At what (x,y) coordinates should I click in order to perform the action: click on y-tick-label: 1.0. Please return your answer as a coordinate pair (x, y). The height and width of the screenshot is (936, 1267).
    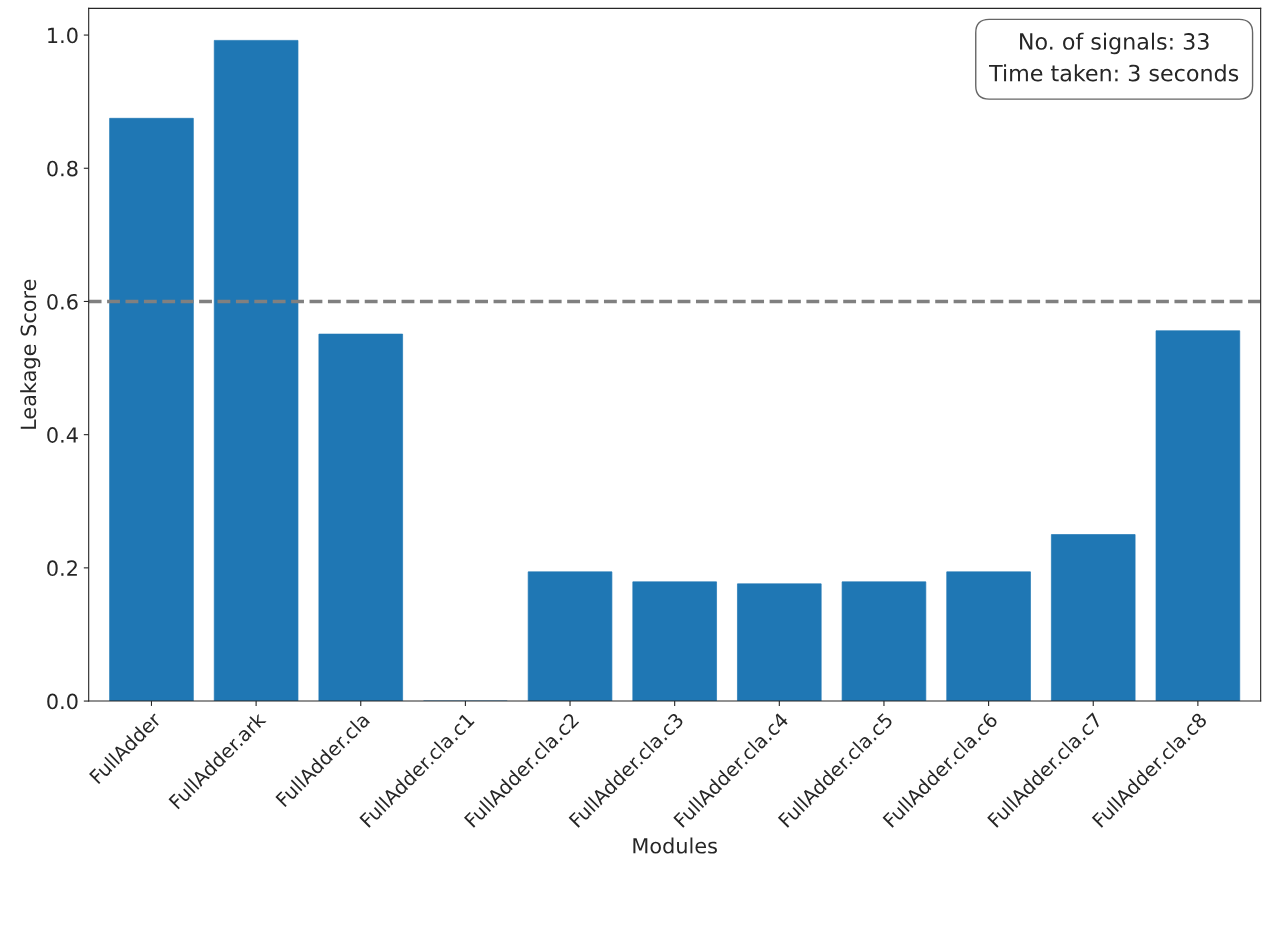
    Looking at the image, I should click on (63, 35).